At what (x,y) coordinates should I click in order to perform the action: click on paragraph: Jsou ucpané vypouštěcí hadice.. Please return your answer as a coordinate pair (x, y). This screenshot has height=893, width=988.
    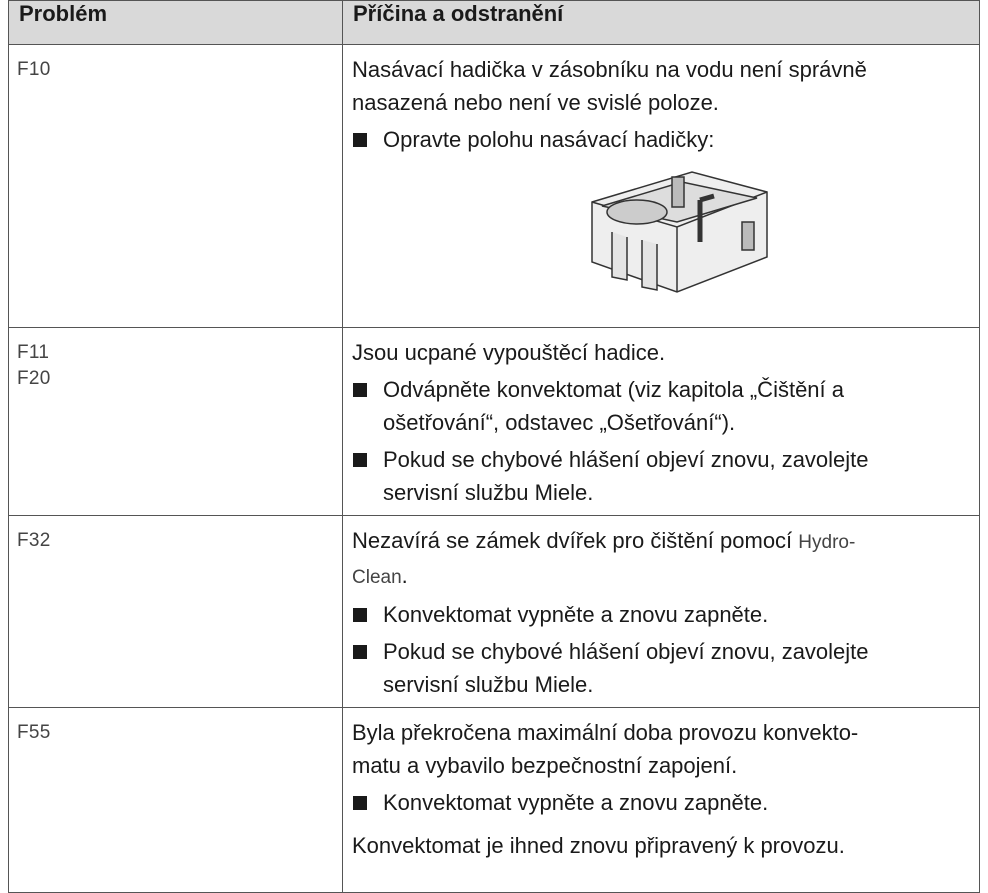
    Looking at the image, I should click on (662, 352).